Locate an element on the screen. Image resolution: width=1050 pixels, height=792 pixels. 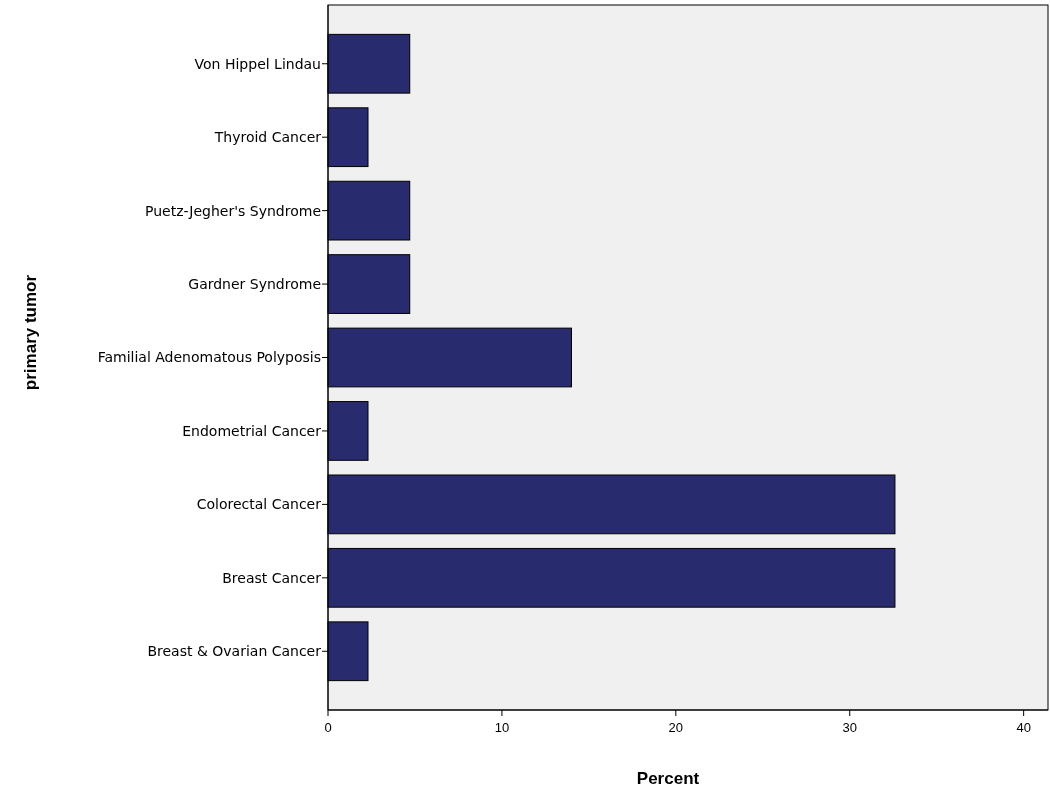
y-tick-label: Colorectal Cancer is located at coordinates (259, 504).